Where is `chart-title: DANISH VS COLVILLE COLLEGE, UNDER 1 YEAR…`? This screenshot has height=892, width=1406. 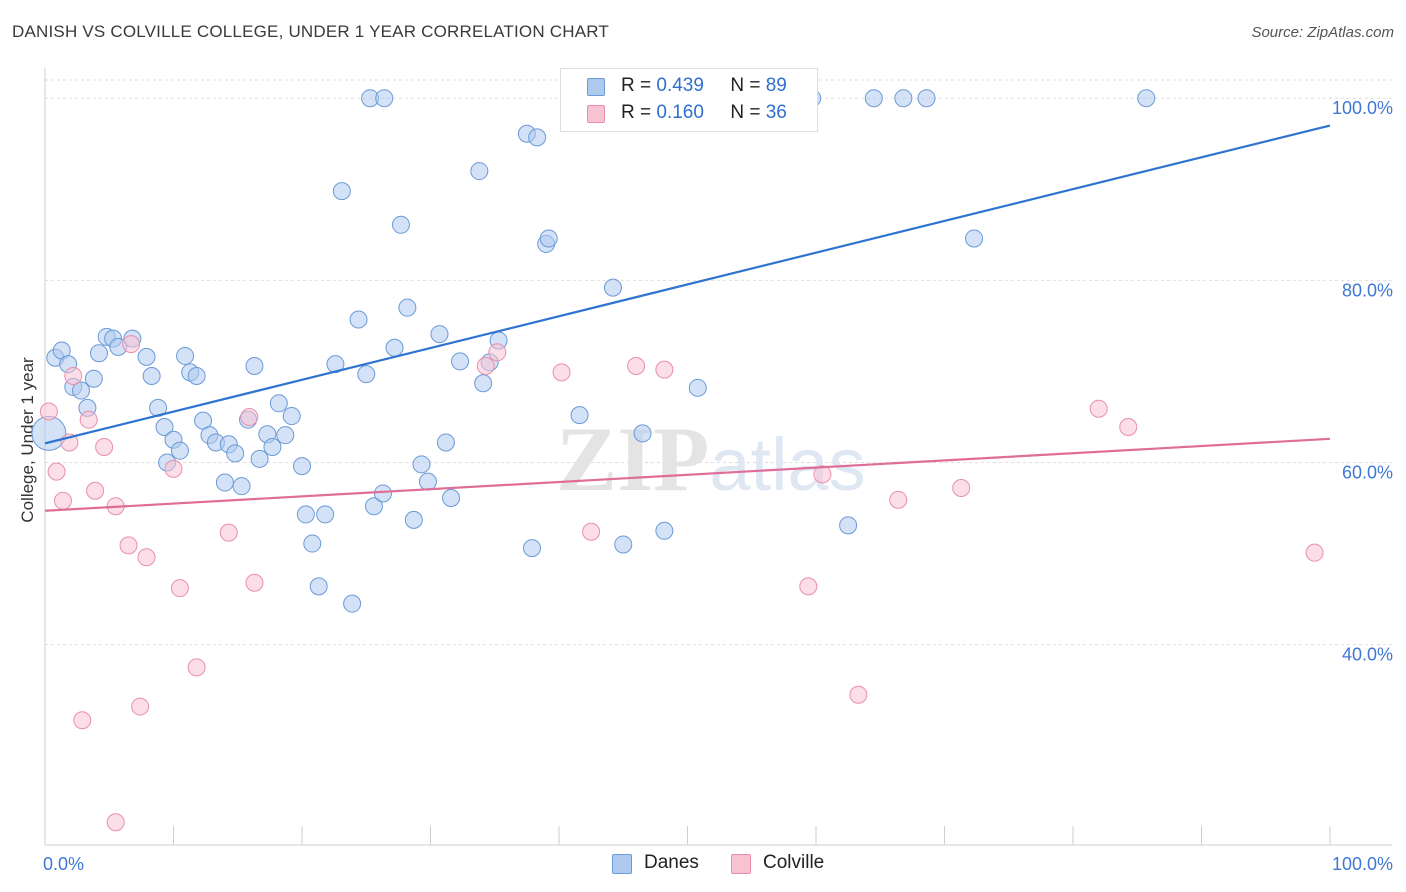 chart-title: DANISH VS COLVILLE COLLEGE, UNDER 1 YEAR… is located at coordinates (310, 31).